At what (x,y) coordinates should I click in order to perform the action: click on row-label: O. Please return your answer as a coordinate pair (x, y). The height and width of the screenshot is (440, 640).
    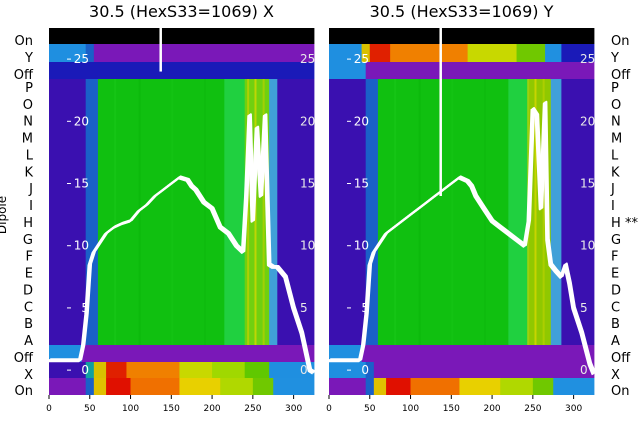
    Looking at the image, I should click on (28, 105).